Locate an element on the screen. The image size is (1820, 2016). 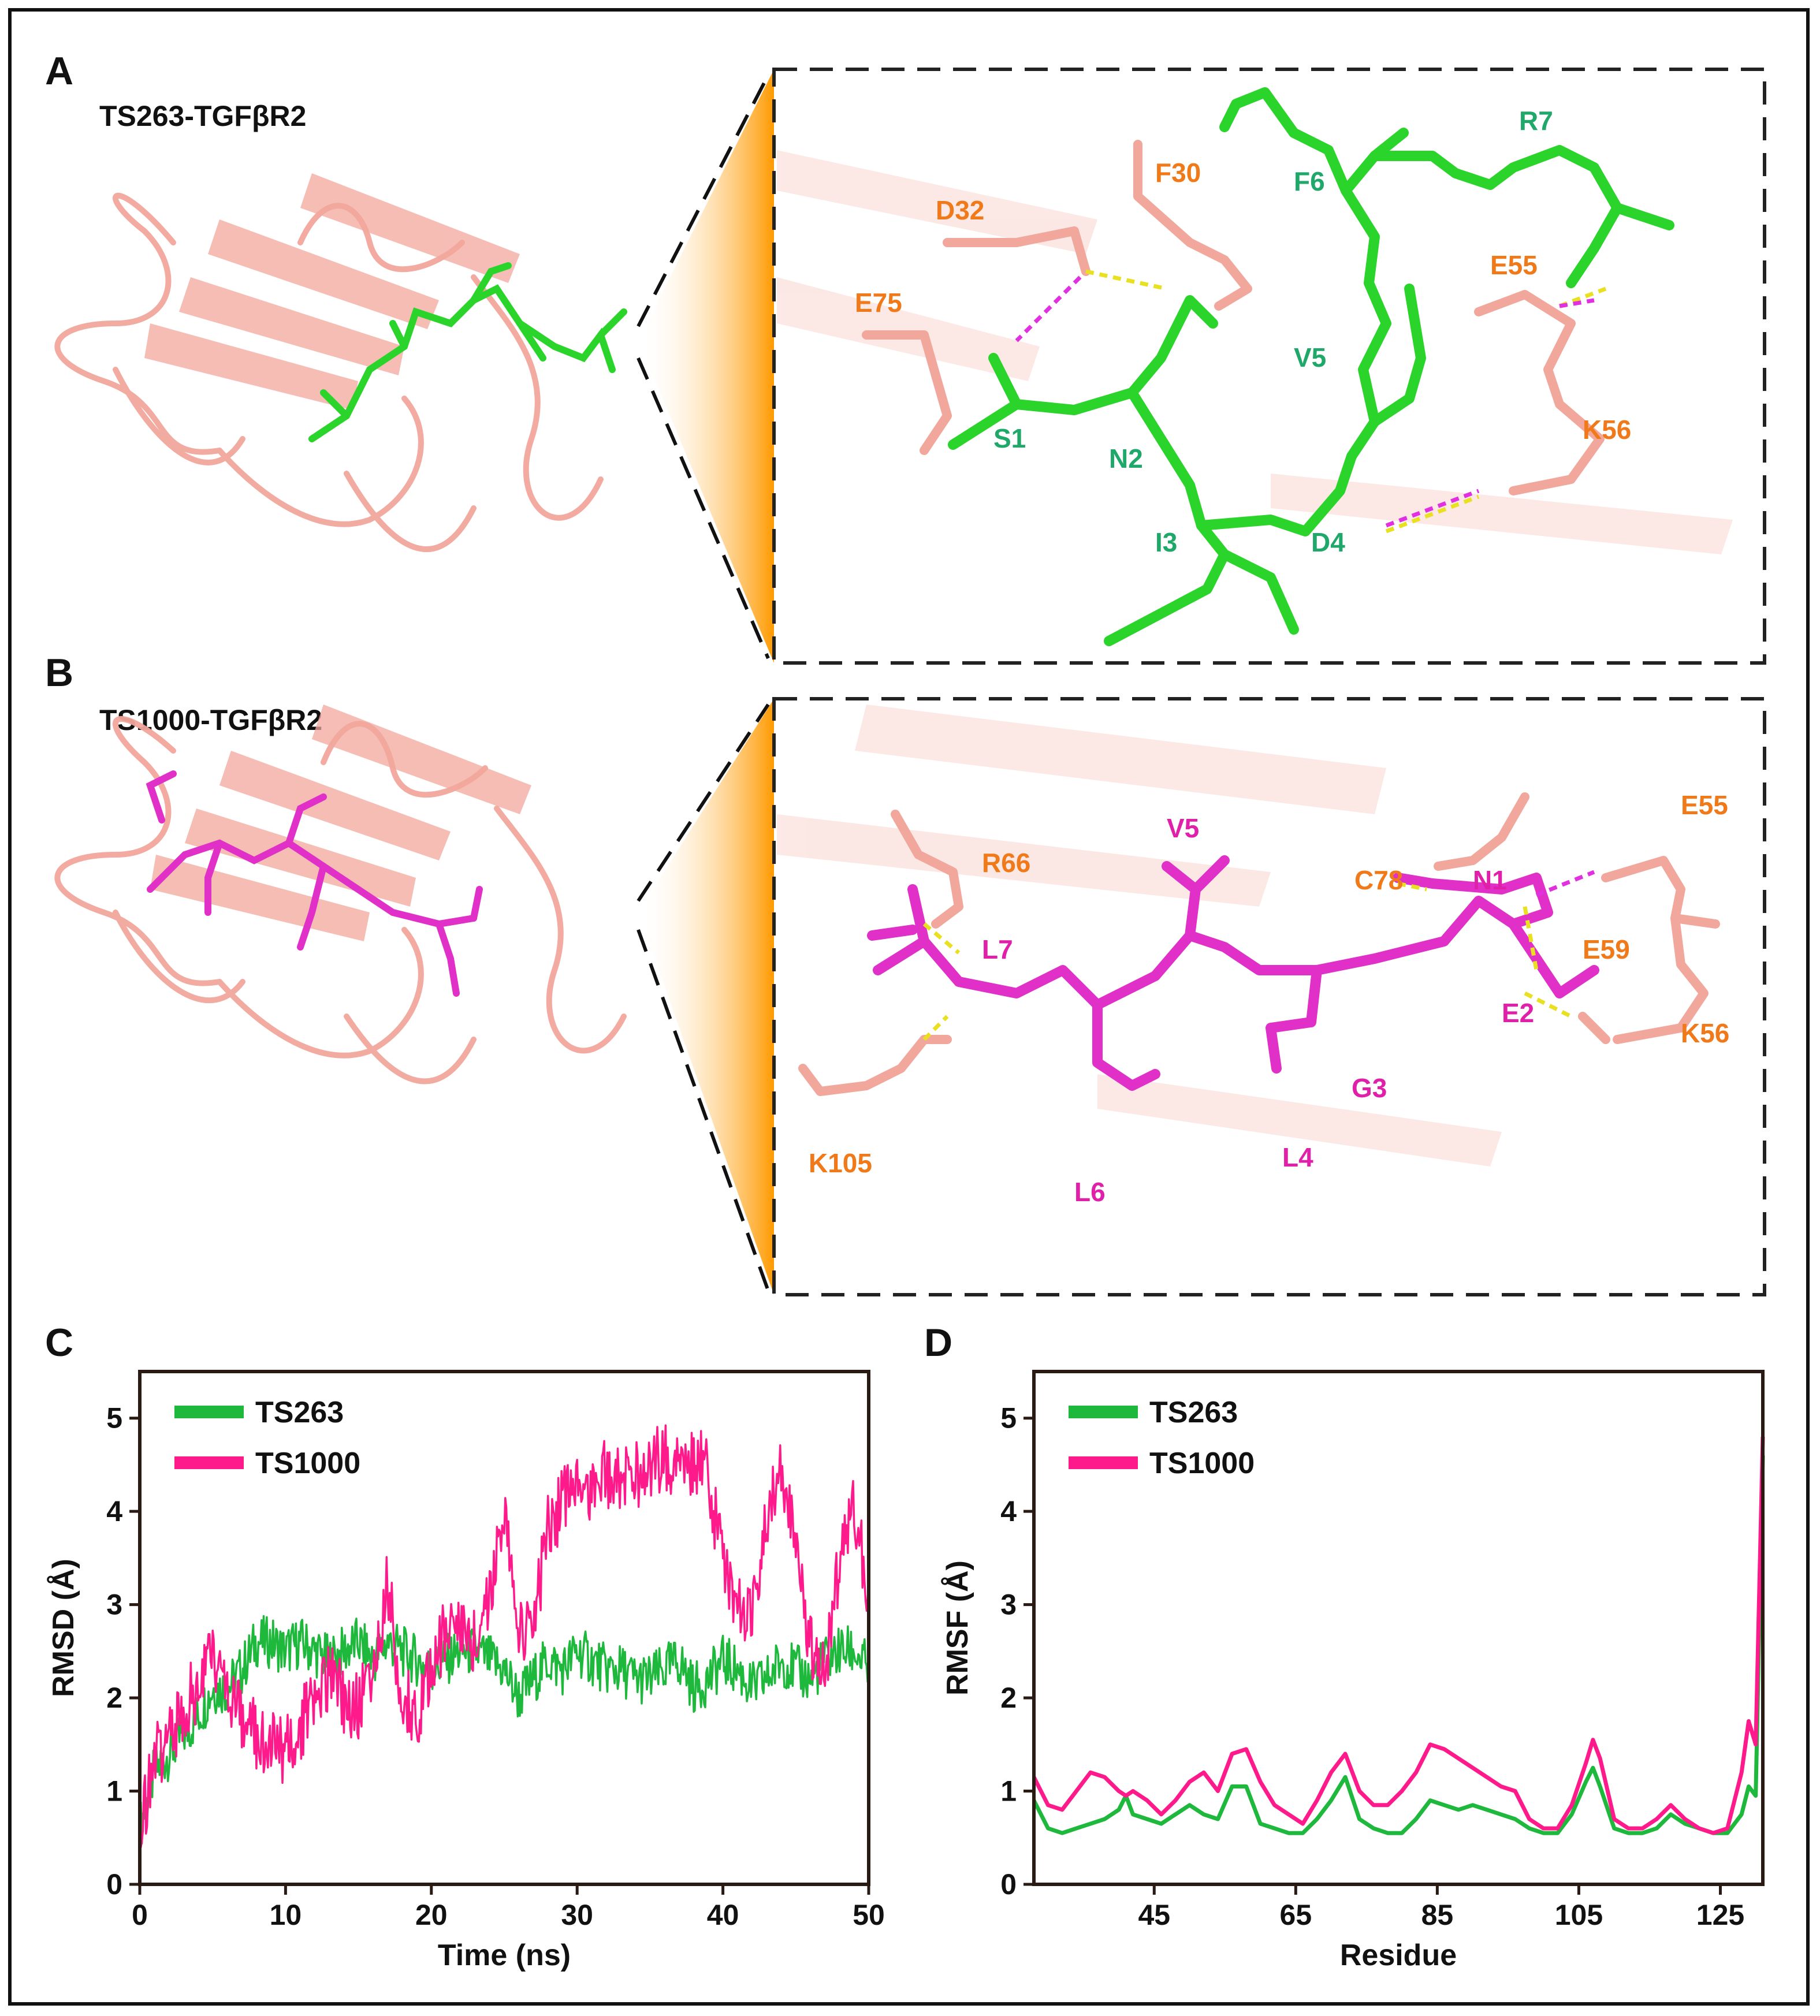
protein-labels-b: E55 R66 C78 E59 K56 K105 is located at coordinates (1269, 984).